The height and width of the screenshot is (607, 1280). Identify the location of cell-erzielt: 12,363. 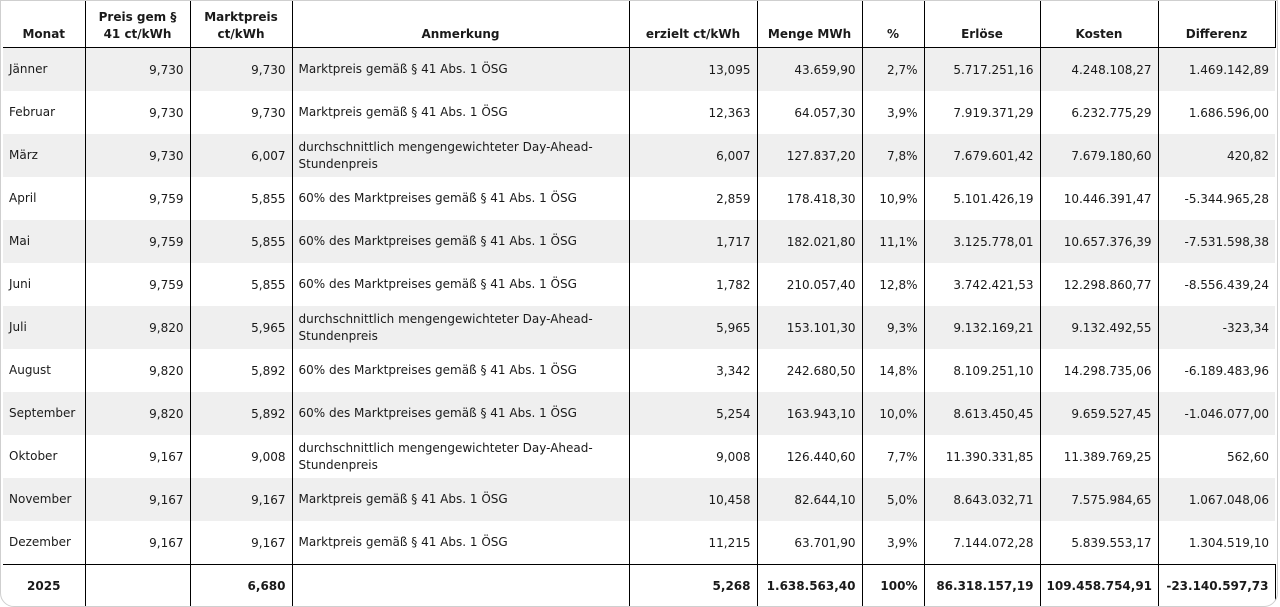
(693, 112).